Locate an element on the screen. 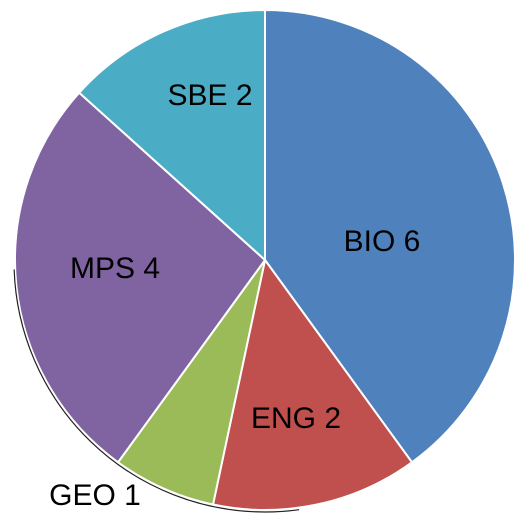  slice-category: ENG is located at coordinates (283, 418).